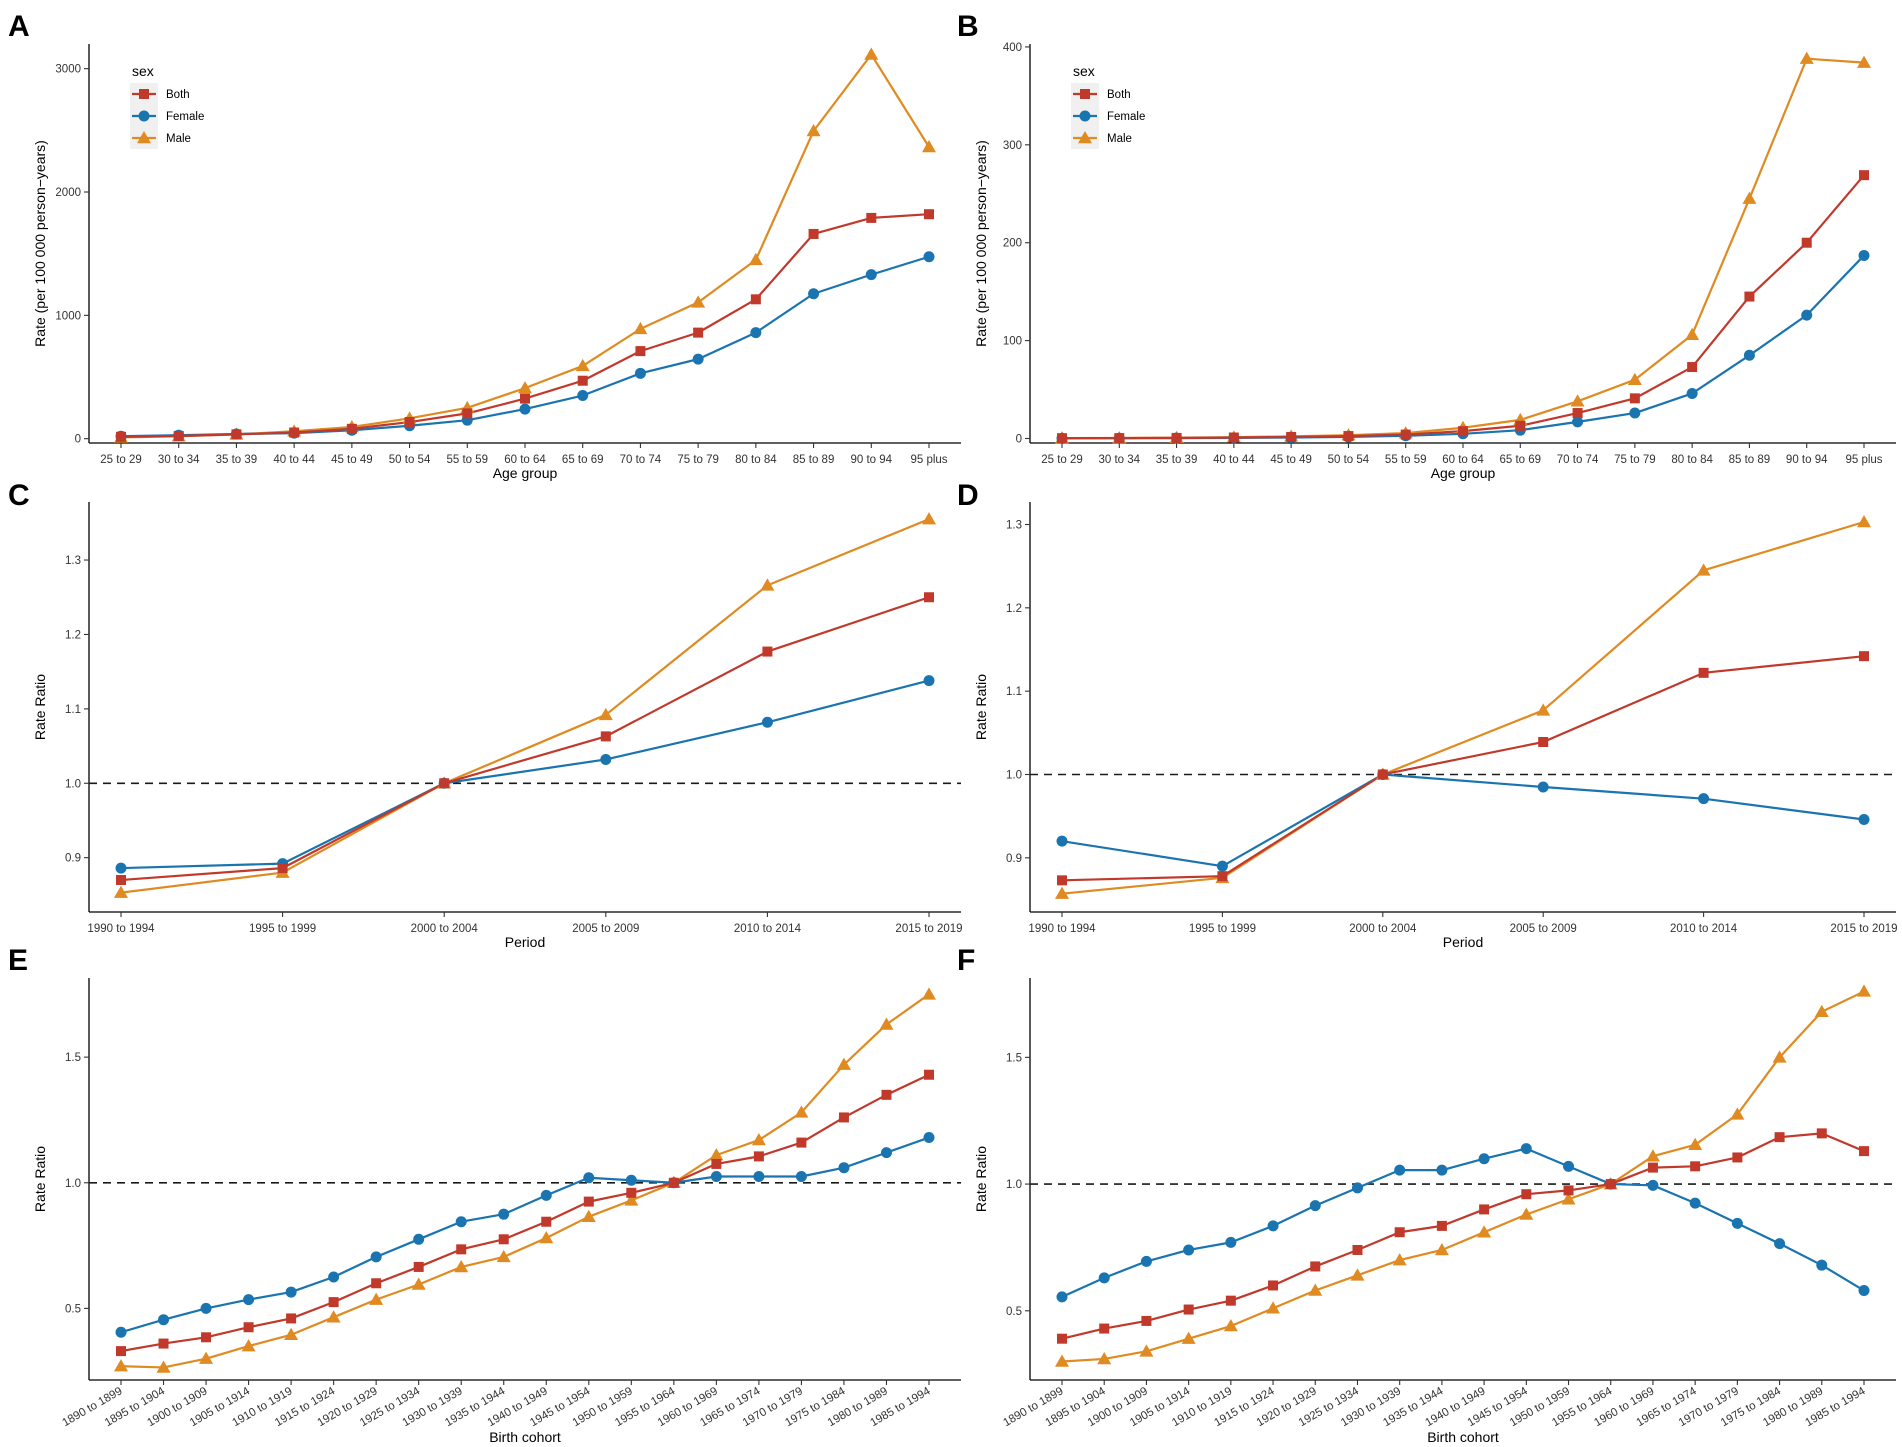 This screenshot has height=1447, width=1902. I want to click on x-axis-title: Birth cohort, so click(525, 1437).